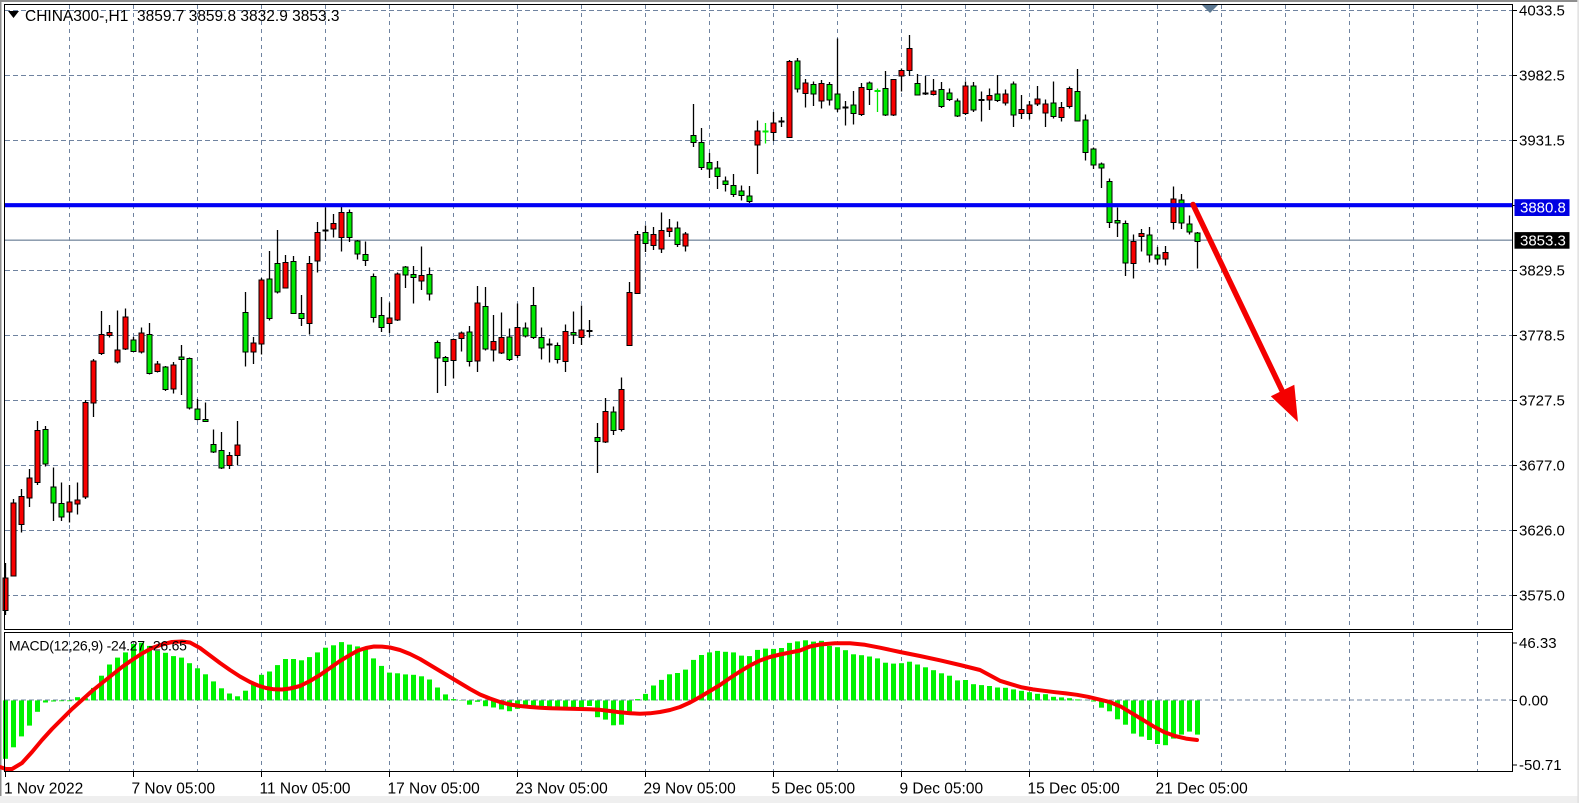 This screenshot has width=1579, height=803. What do you see at coordinates (690, 789) in the screenshot?
I see `svg-text: 29 Nov 05:00` at bounding box center [690, 789].